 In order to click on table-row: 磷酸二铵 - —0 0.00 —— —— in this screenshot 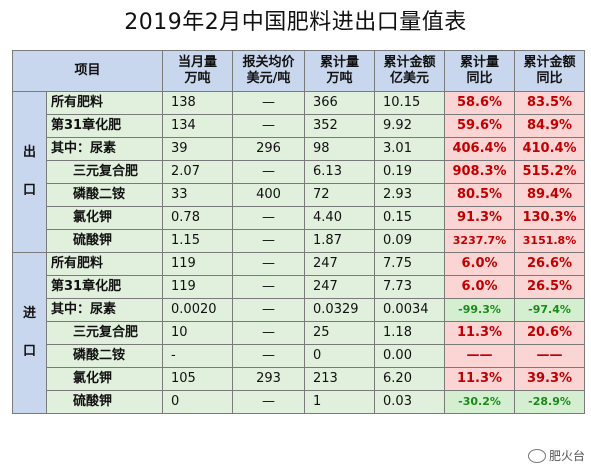, I will do `click(299, 356)`.